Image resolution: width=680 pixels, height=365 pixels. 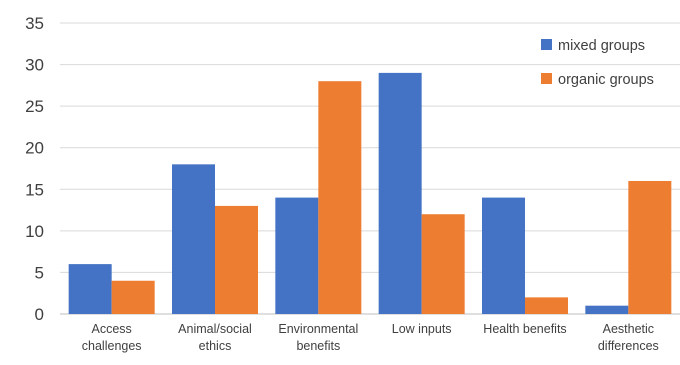 What do you see at coordinates (606, 80) in the screenshot?
I see `legend-label-organic-groups: organic groups` at bounding box center [606, 80].